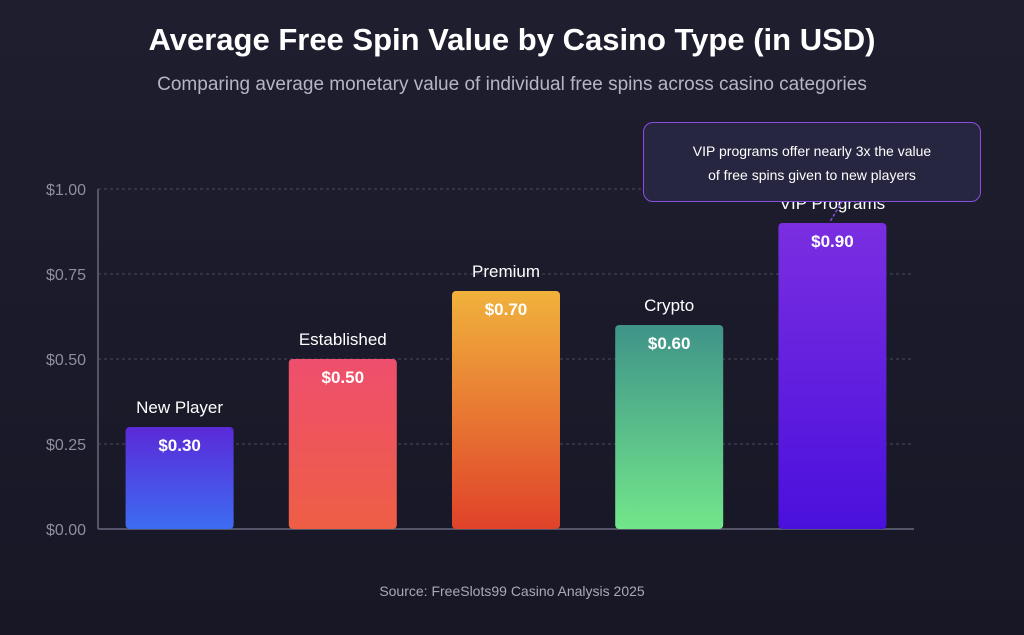 The height and width of the screenshot is (635, 1024). Describe the element at coordinates (512, 591) in the screenshot. I see `source-note: Source: FreeSlots99 Casino Analysis 2025` at that location.